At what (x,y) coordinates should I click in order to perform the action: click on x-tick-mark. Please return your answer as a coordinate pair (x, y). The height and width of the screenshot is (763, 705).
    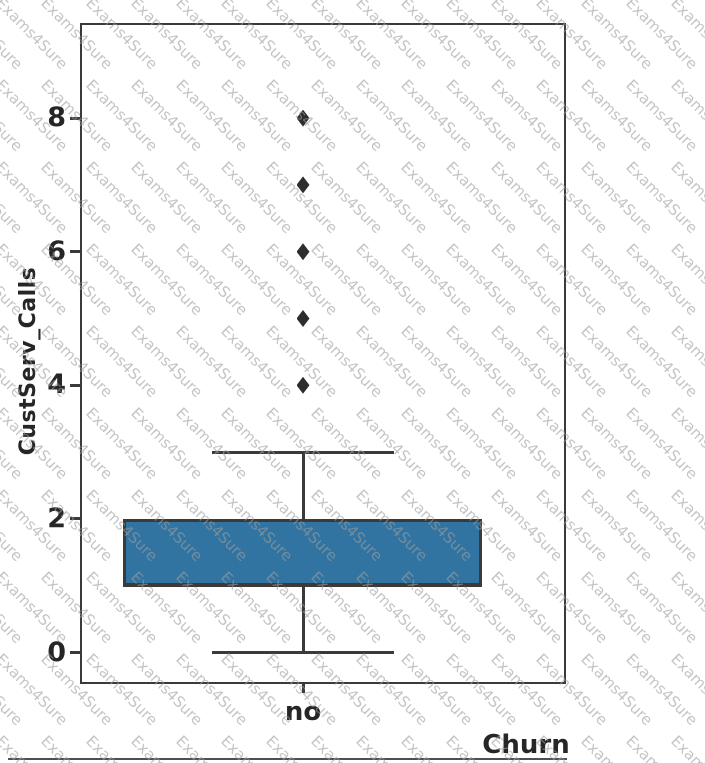
    Looking at the image, I should click on (303, 688).